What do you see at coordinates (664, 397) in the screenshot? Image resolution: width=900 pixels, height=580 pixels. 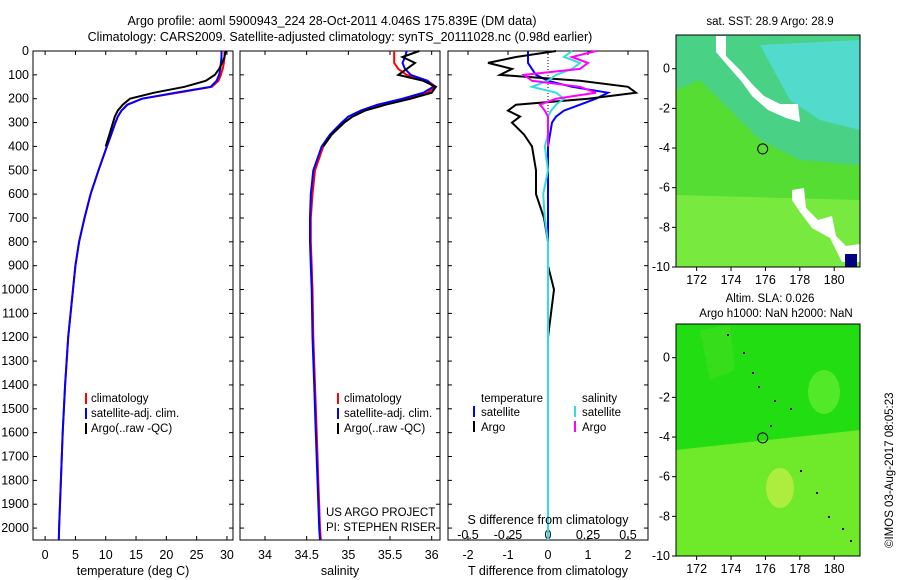 I see `sla_map-ytick-label: -2` at bounding box center [664, 397].